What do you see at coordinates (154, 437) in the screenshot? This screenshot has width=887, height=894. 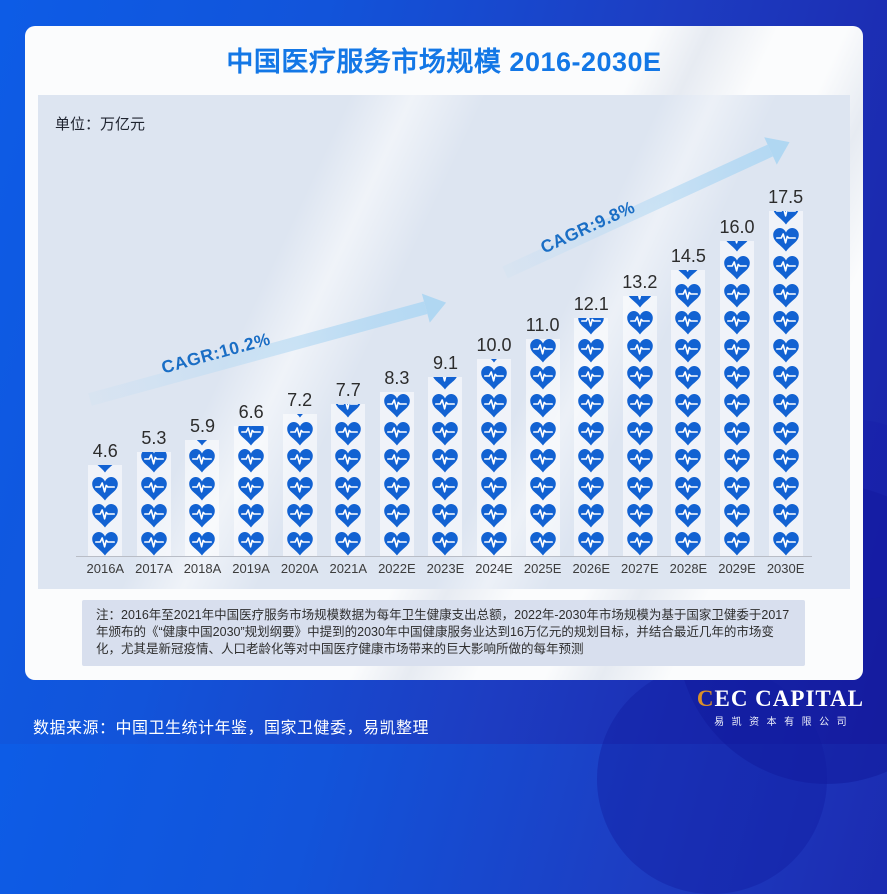 I see `bar-value-label: 5.3` at bounding box center [154, 437].